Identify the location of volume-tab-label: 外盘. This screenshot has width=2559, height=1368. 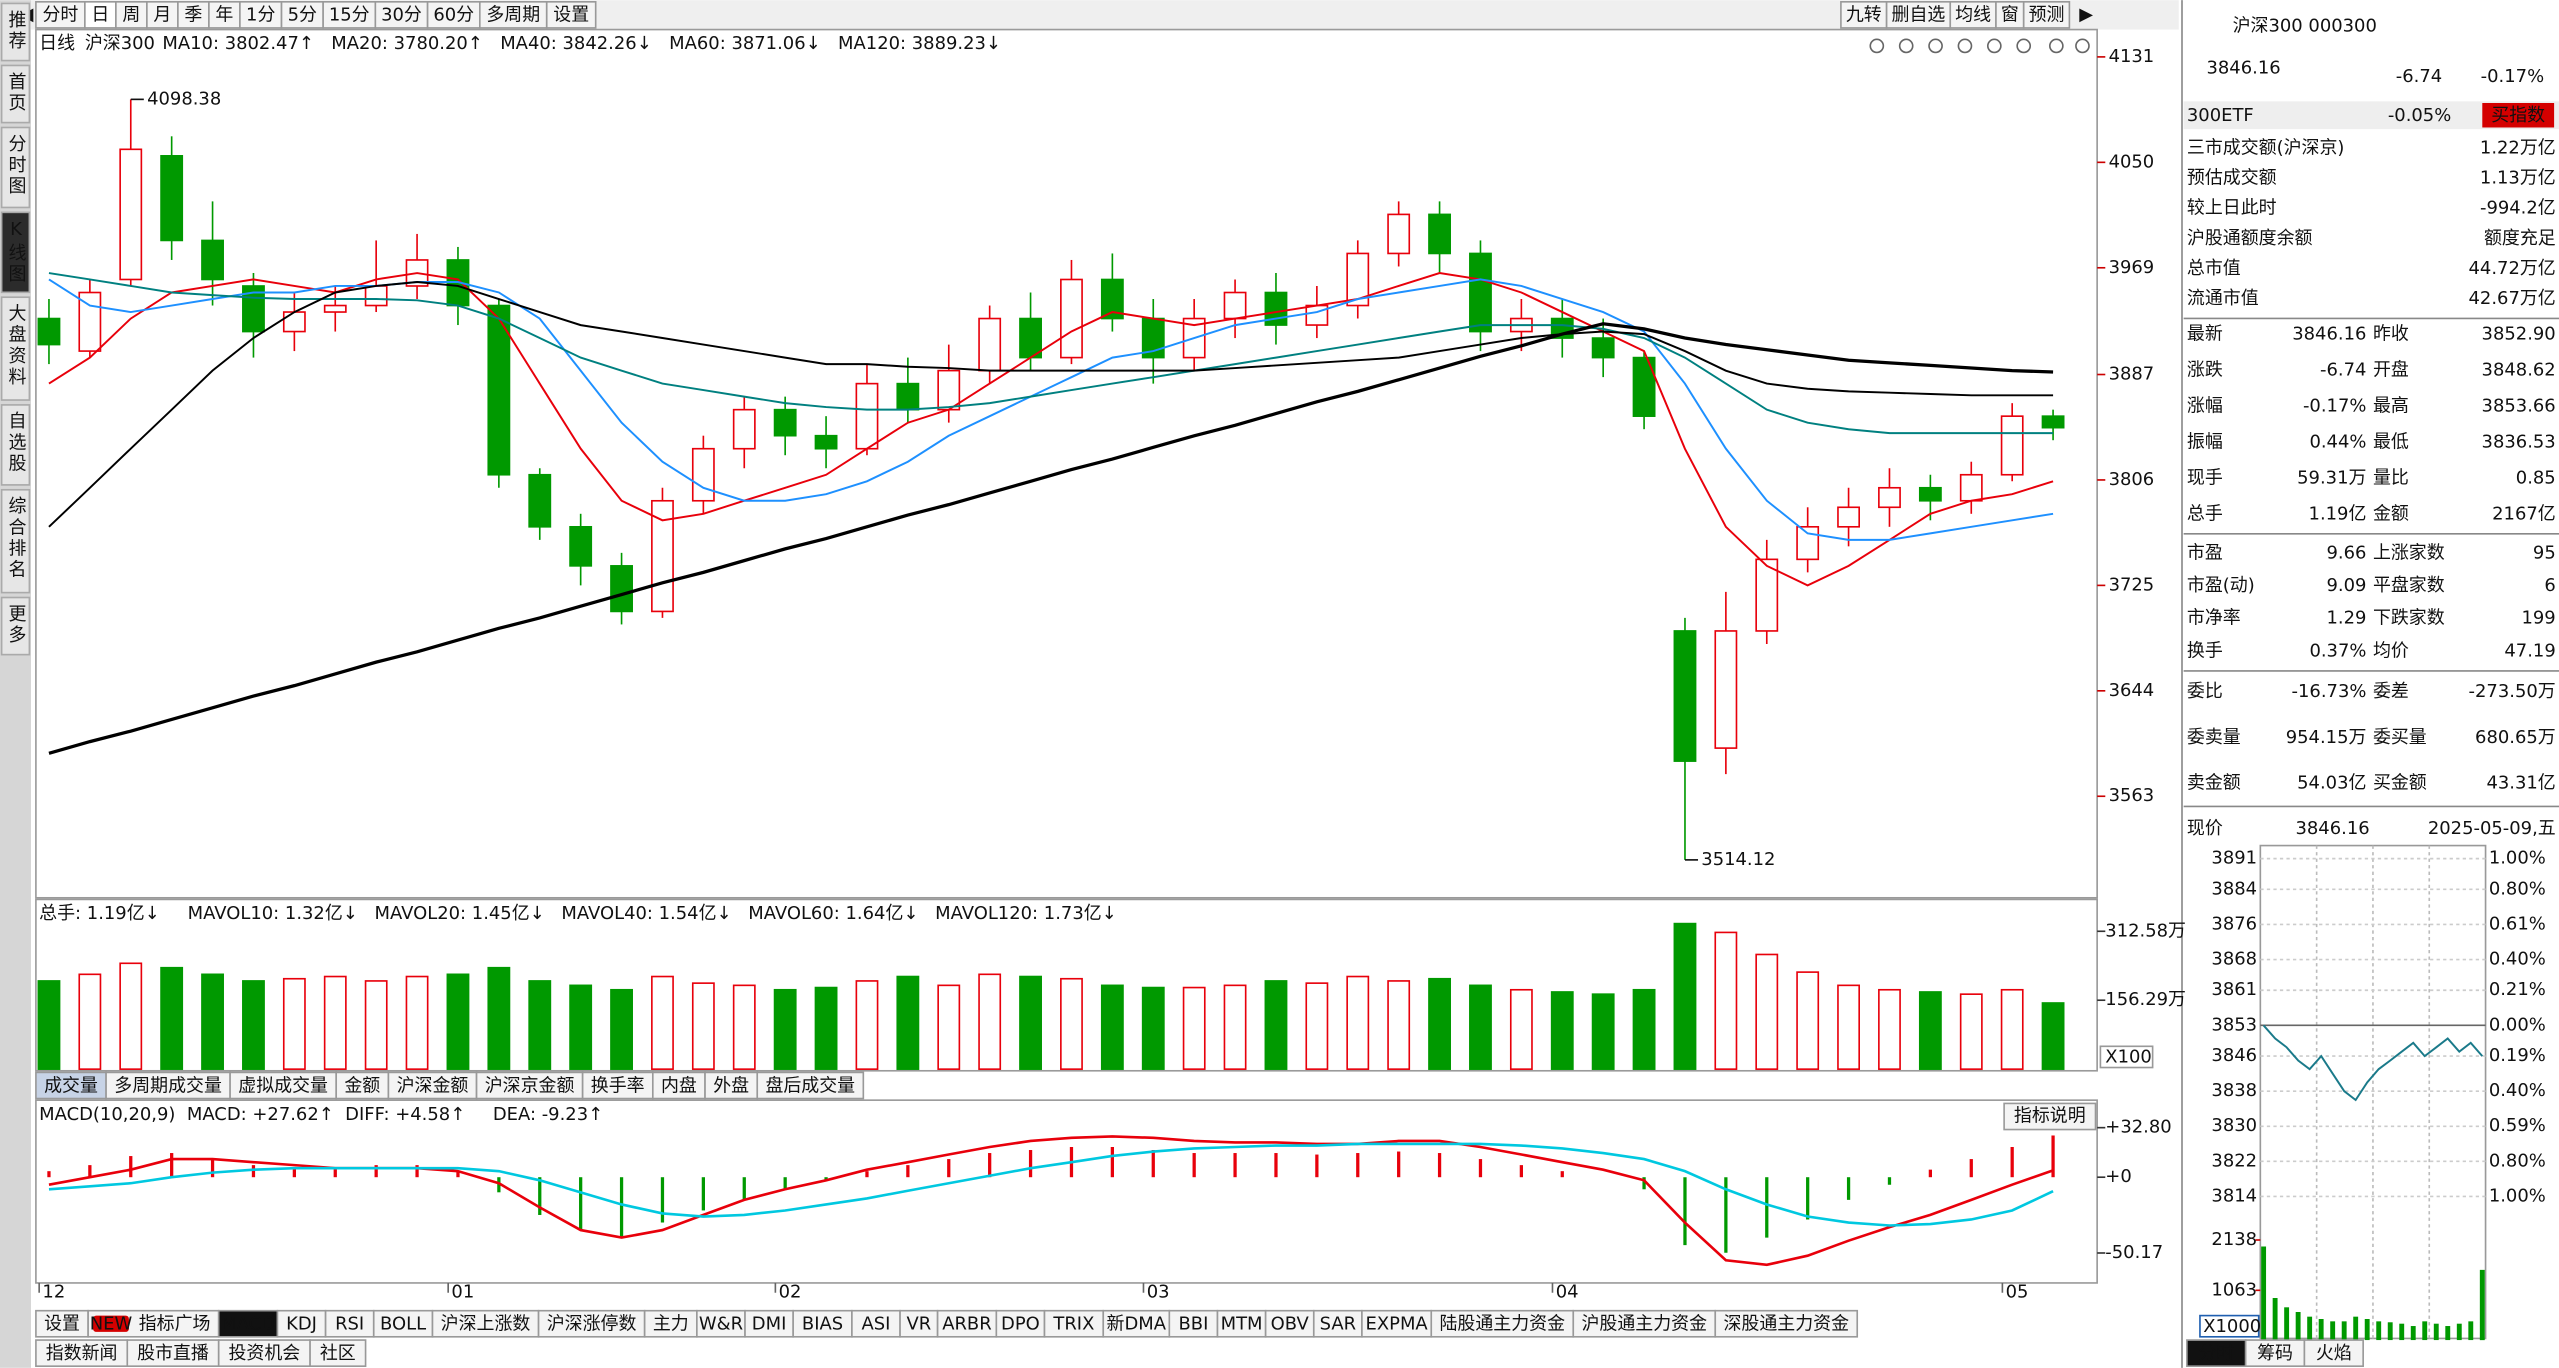
(731, 1085).